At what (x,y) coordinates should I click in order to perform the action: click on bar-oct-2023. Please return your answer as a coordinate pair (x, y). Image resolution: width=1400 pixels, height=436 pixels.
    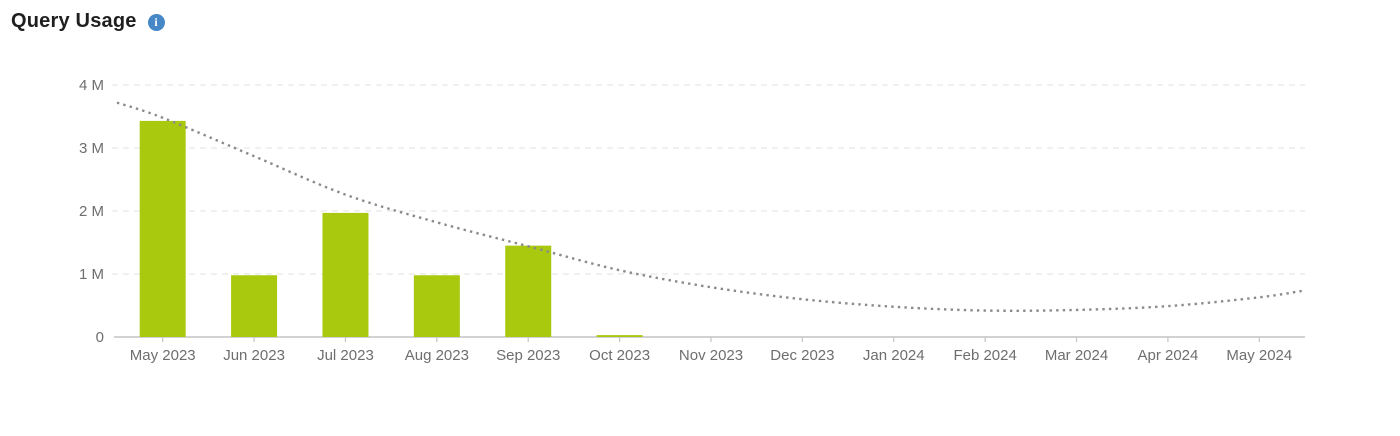
    Looking at the image, I should click on (619, 336).